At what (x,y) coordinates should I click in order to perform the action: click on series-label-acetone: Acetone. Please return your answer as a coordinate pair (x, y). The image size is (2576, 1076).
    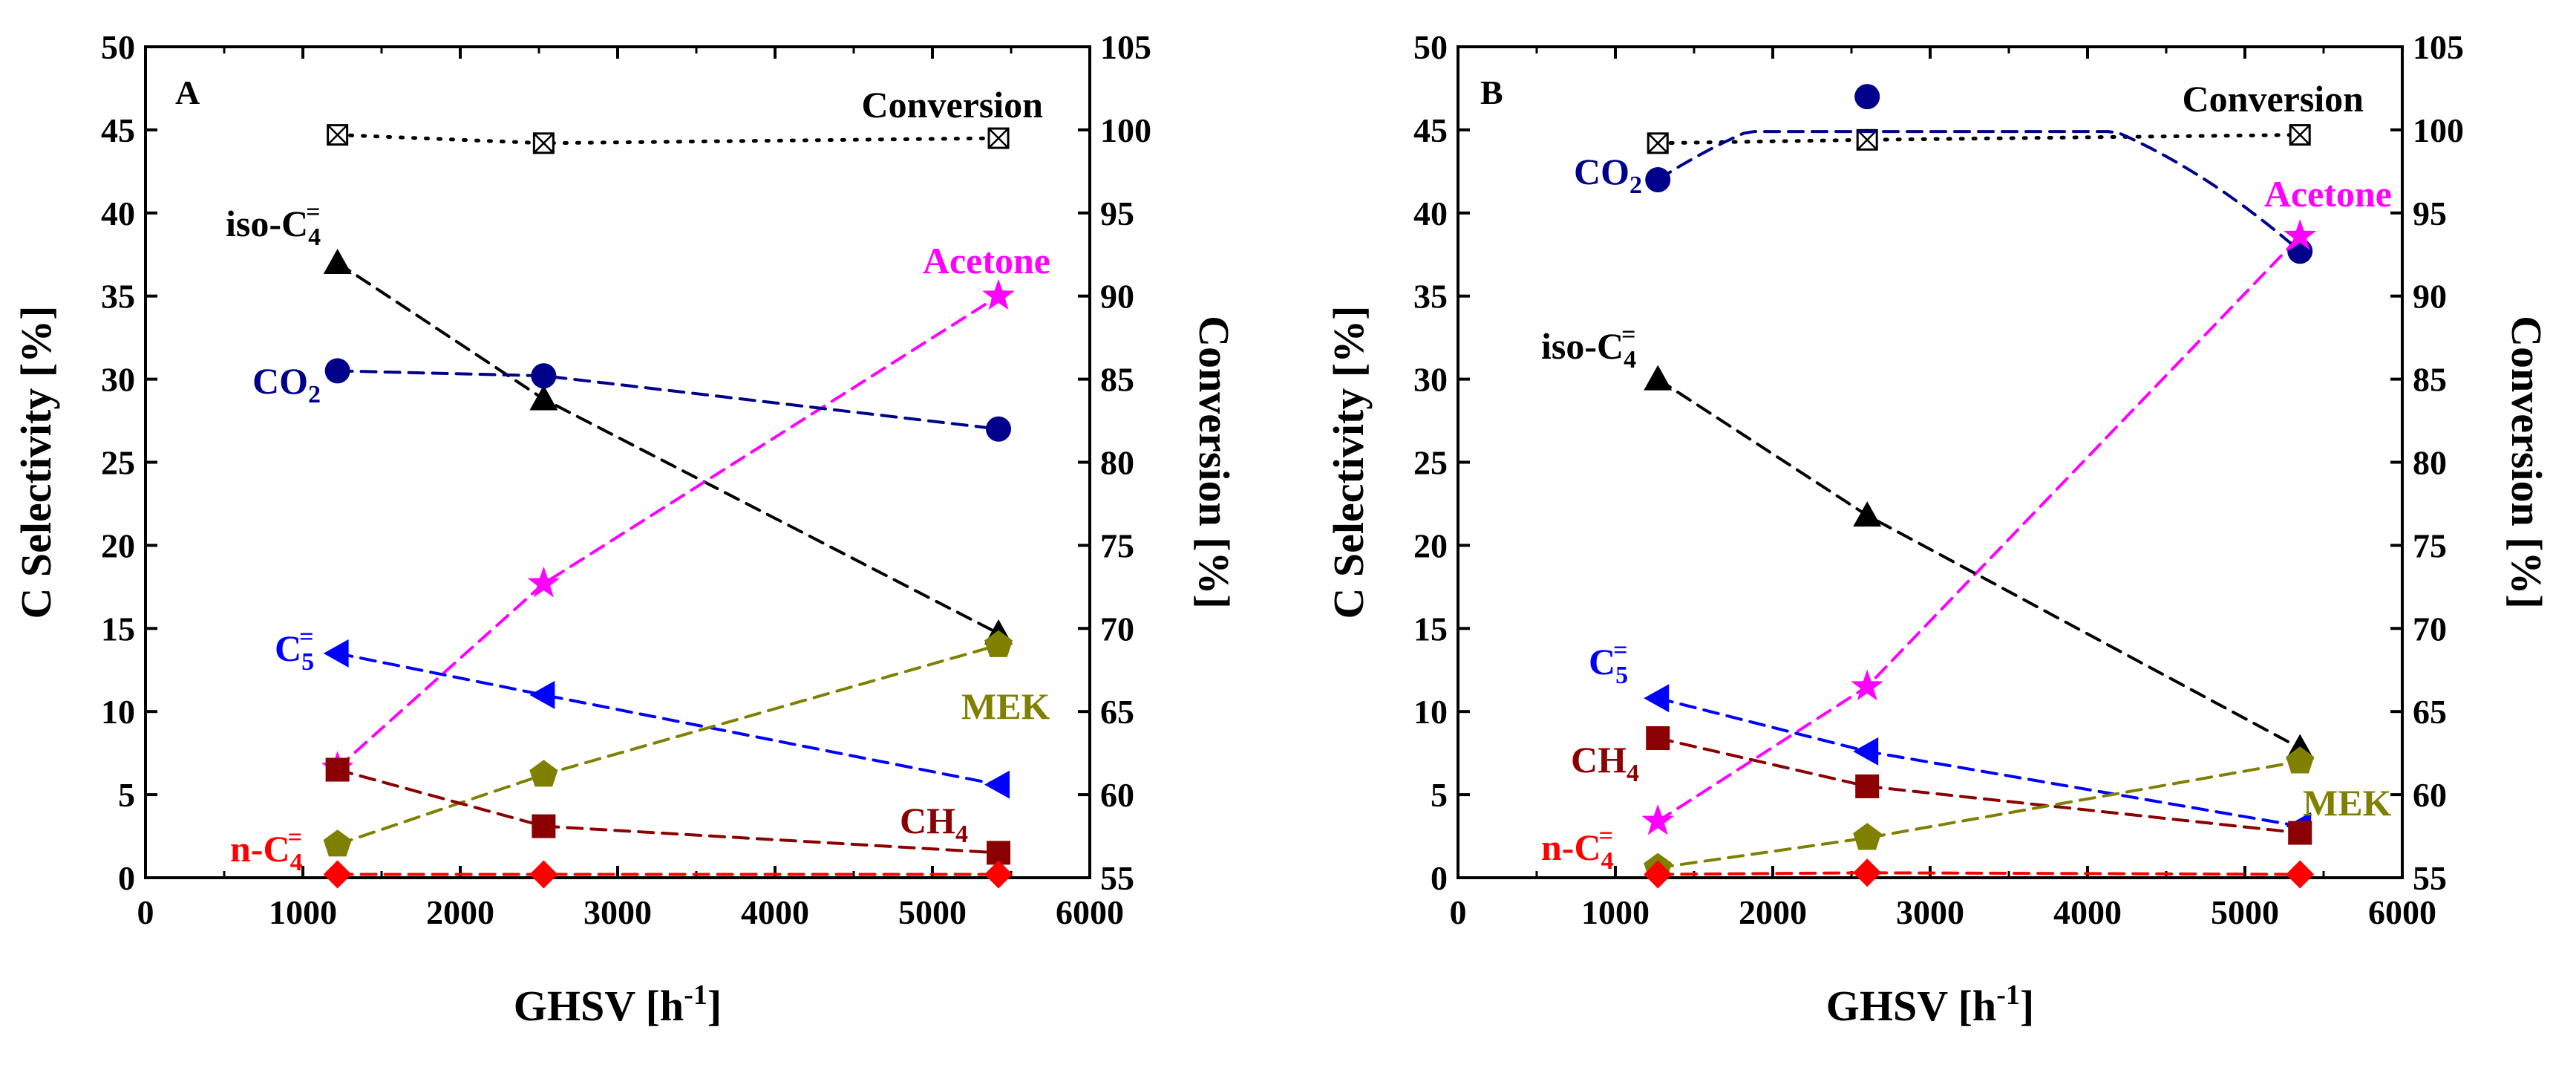
    Looking at the image, I should click on (2328, 194).